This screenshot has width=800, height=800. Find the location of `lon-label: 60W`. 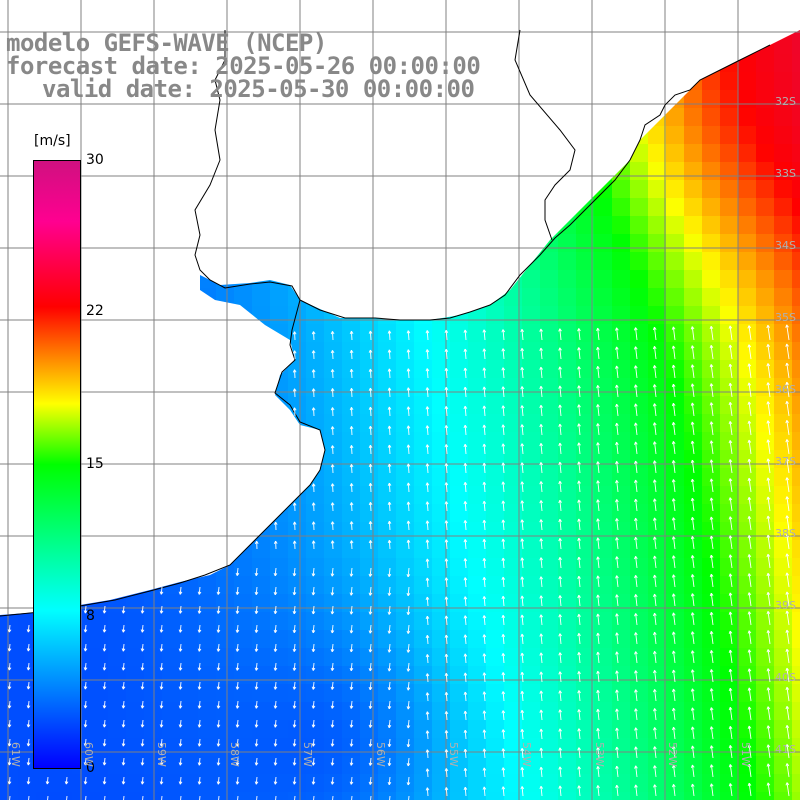

lon-label: 60W is located at coordinates (88, 754).